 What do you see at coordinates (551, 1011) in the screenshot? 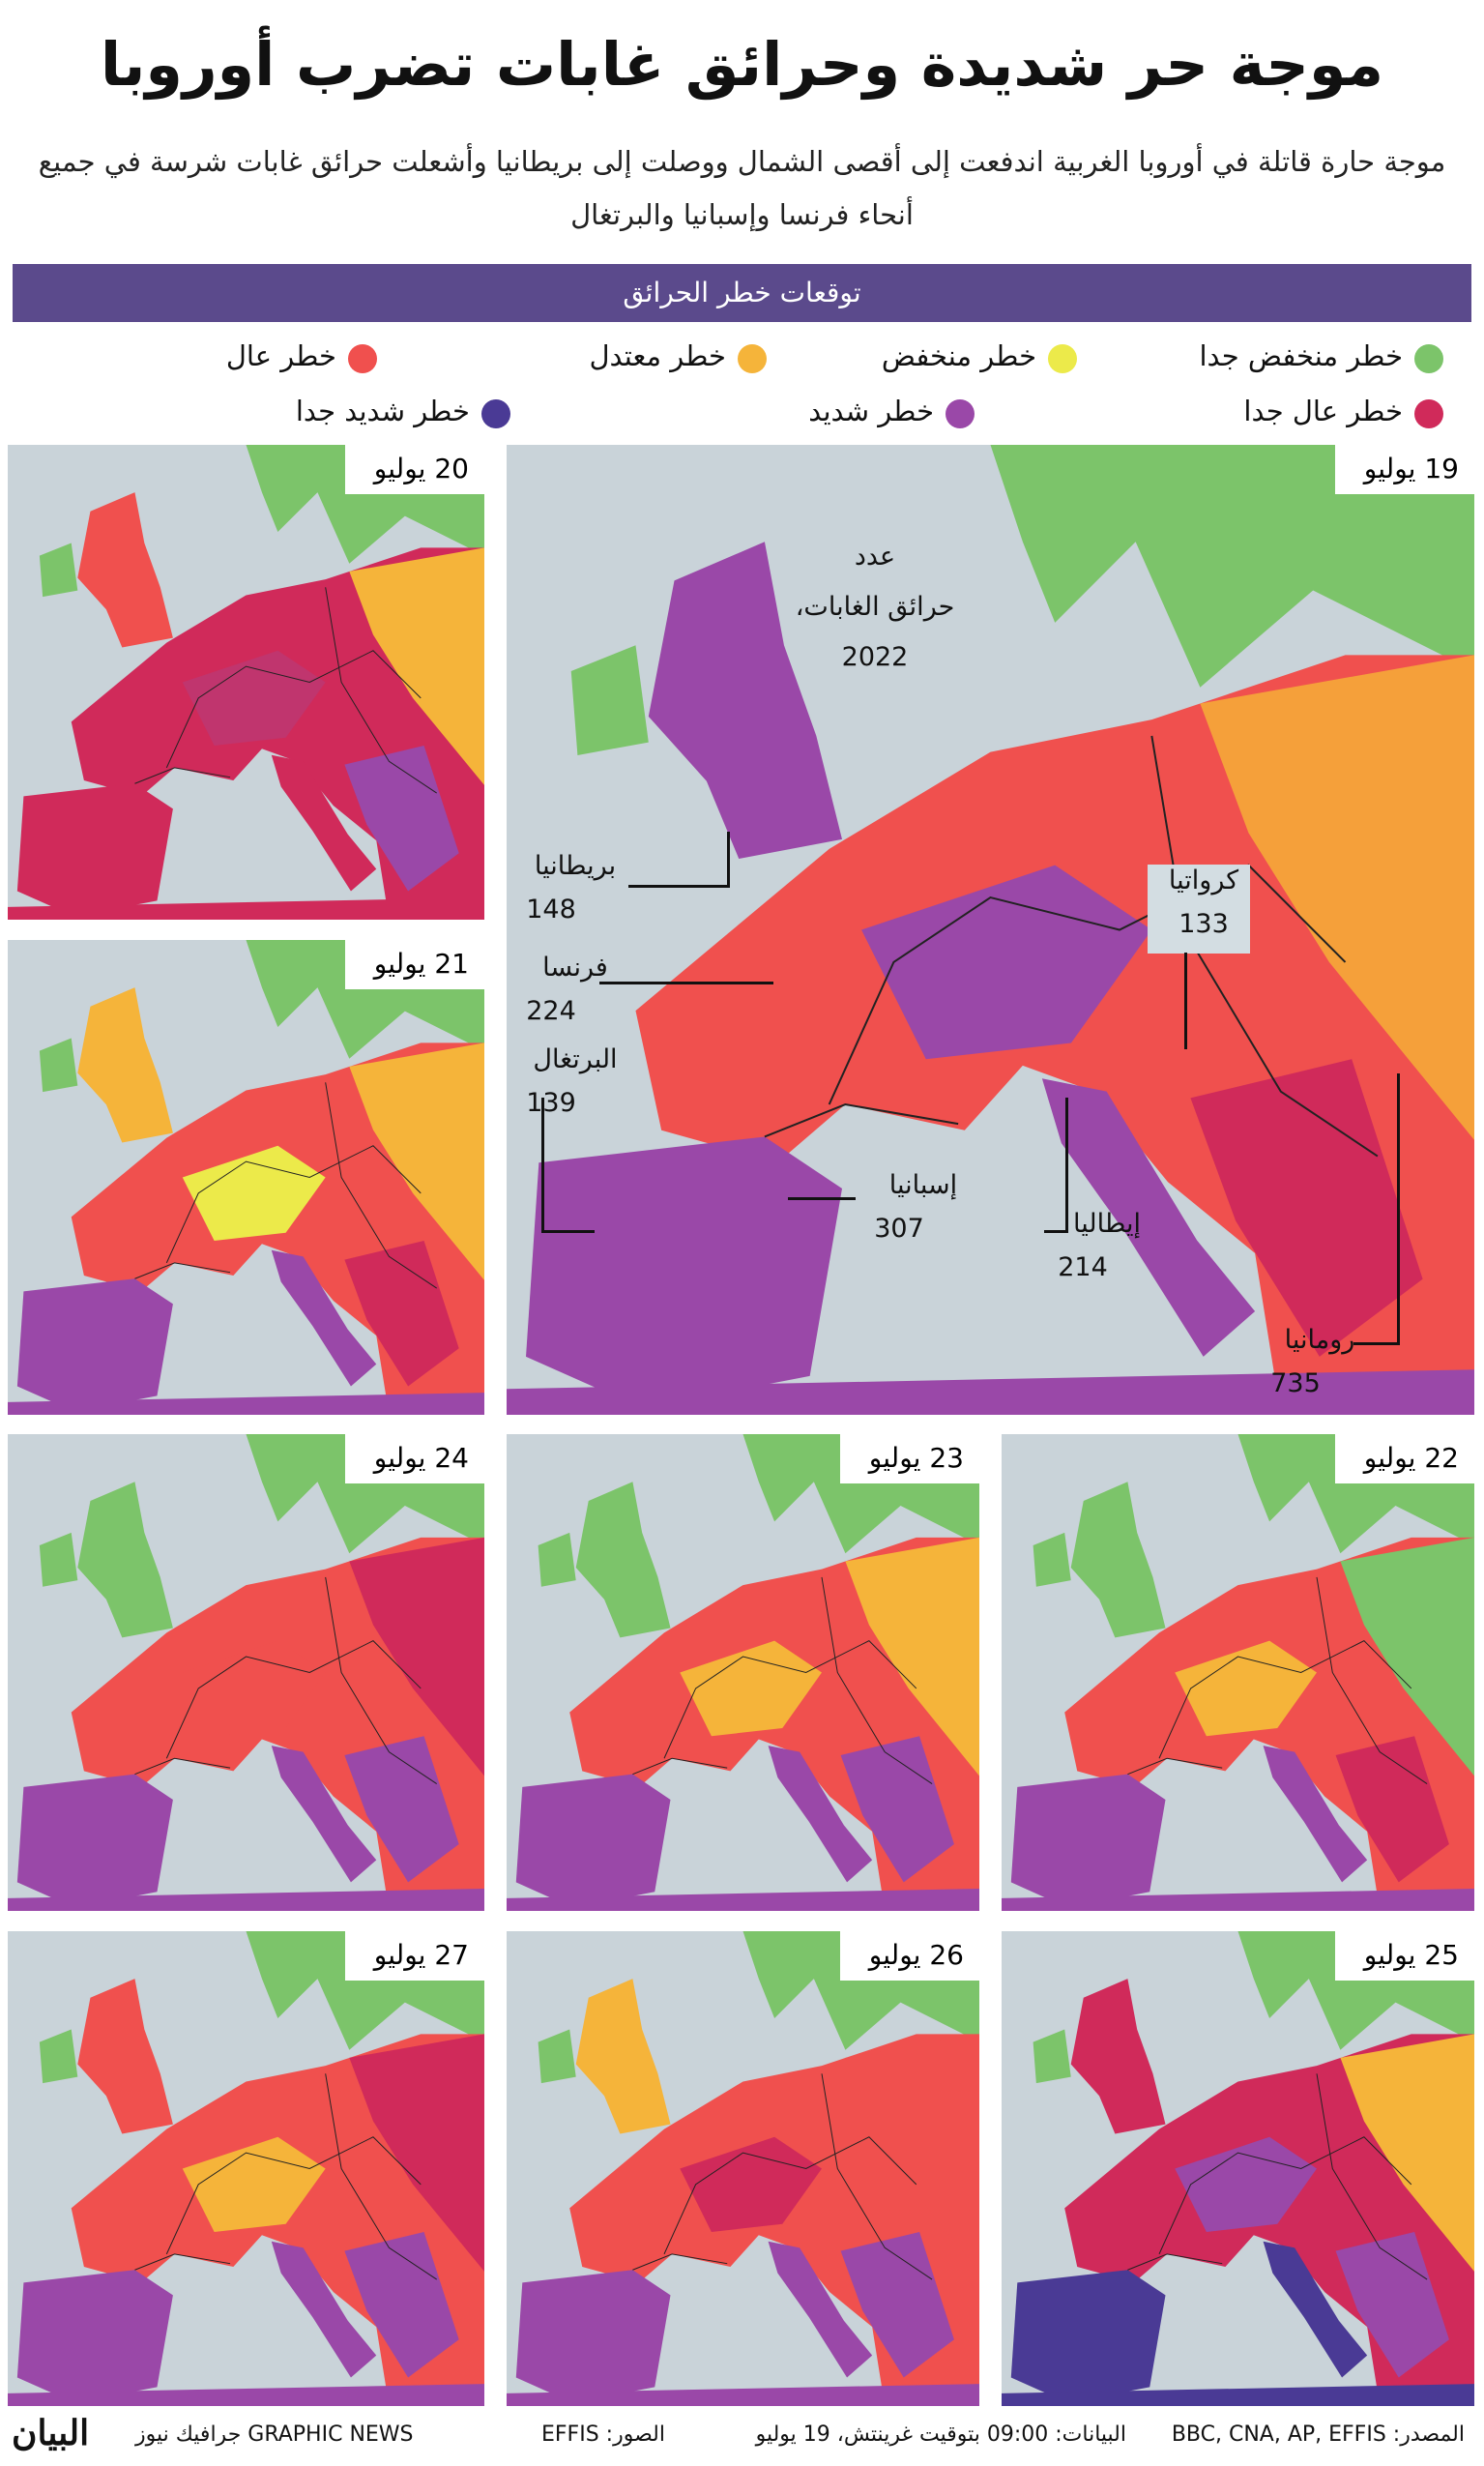
I see `country-count: 224` at bounding box center [551, 1011].